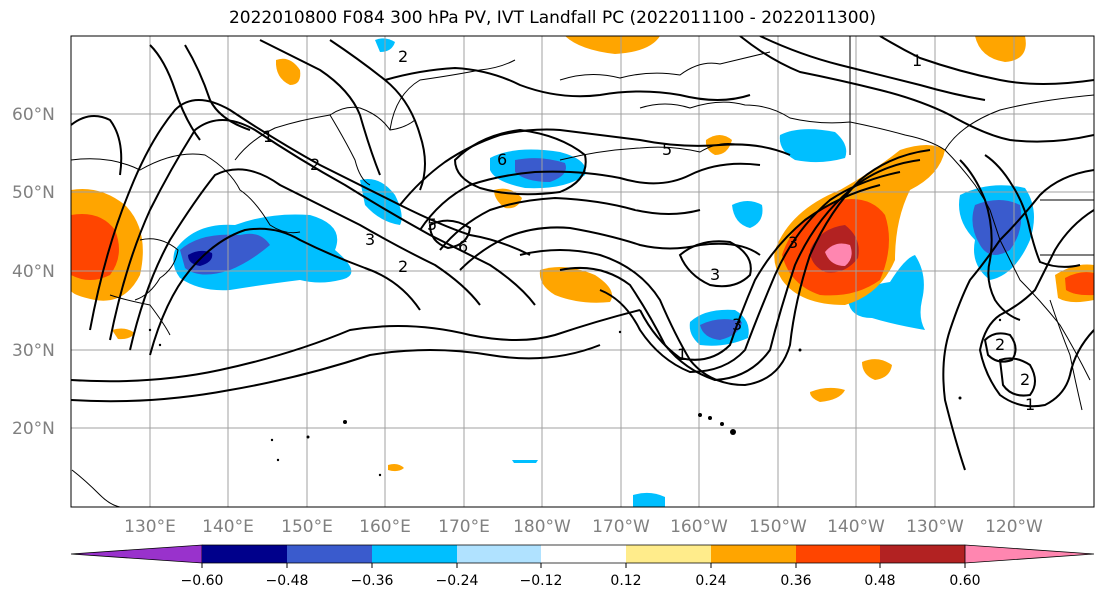 The height and width of the screenshot is (601, 1105). I want to click on negative-anomaly-alaska, so click(813, 146).